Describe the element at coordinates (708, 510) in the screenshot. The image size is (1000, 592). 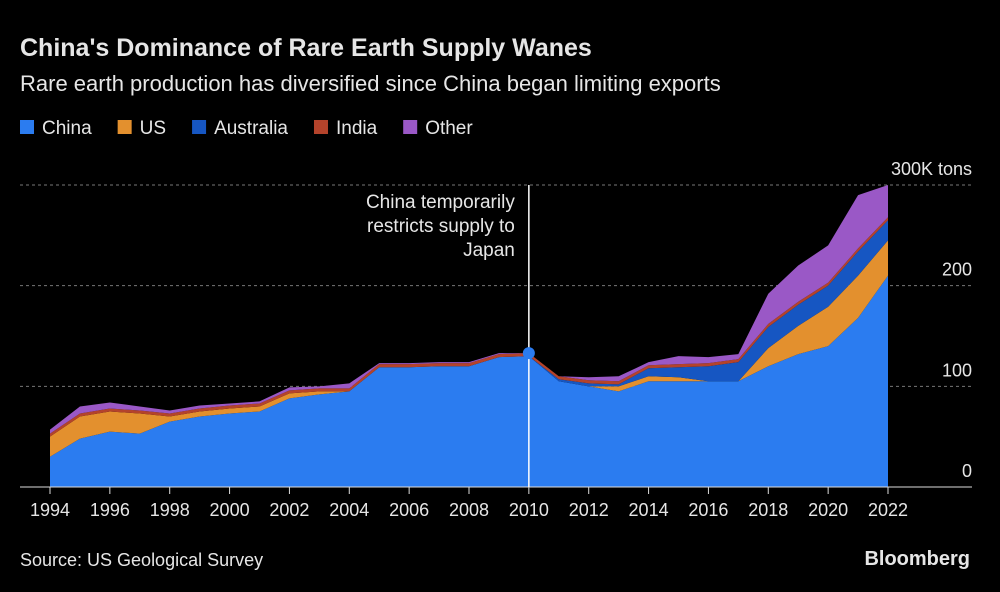
I see `x-tick-label: 2016` at that location.